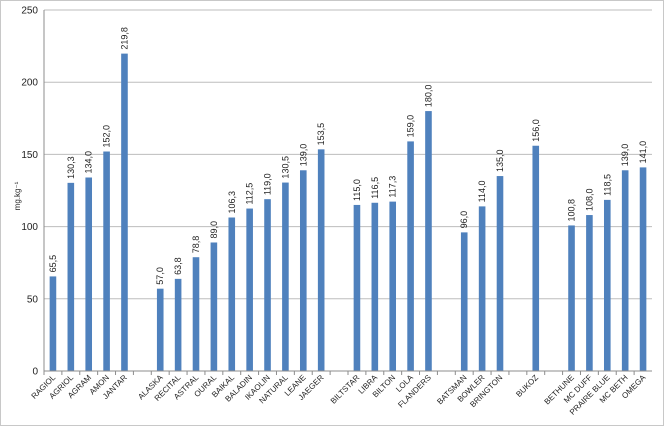 The width and height of the screenshot is (664, 426). What do you see at coordinates (482, 192) in the screenshot?
I see `data-label: 114,0` at bounding box center [482, 192].